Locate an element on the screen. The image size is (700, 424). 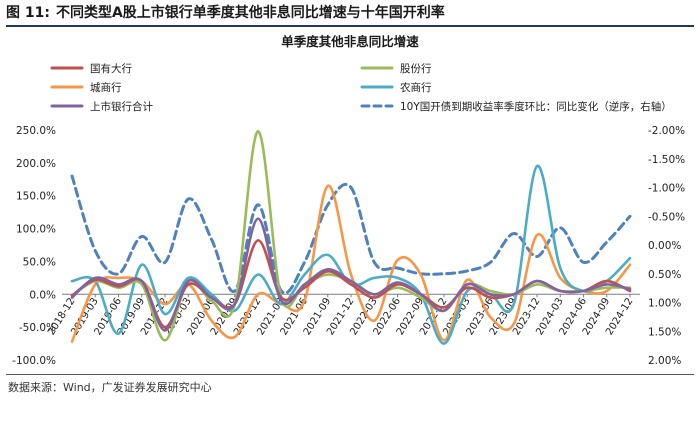
legend-item-joint_stock: 股份行 is located at coordinates (396, 68).